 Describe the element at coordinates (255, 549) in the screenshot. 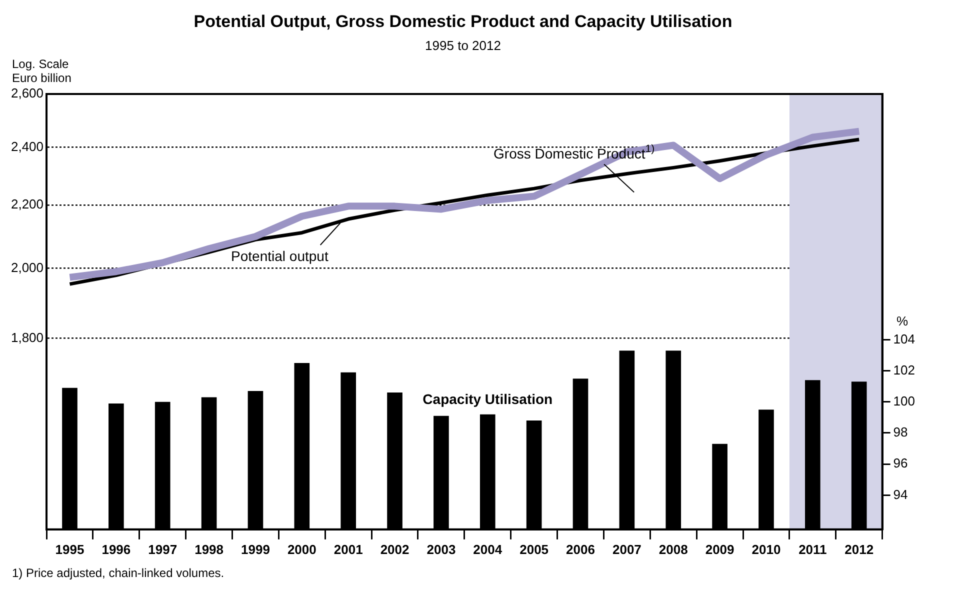

I see `x-tick-label: 1999` at that location.